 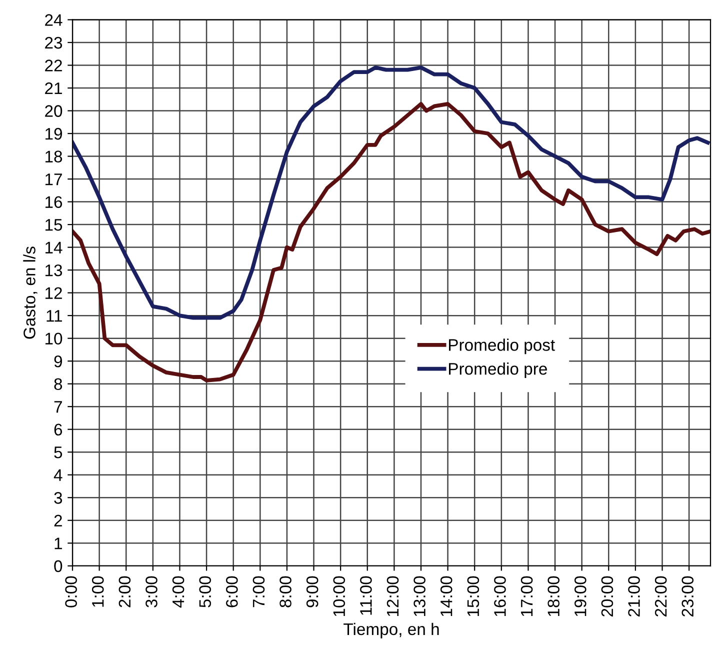 I want to click on x-tick-label: 1:00, so click(x=98, y=591).